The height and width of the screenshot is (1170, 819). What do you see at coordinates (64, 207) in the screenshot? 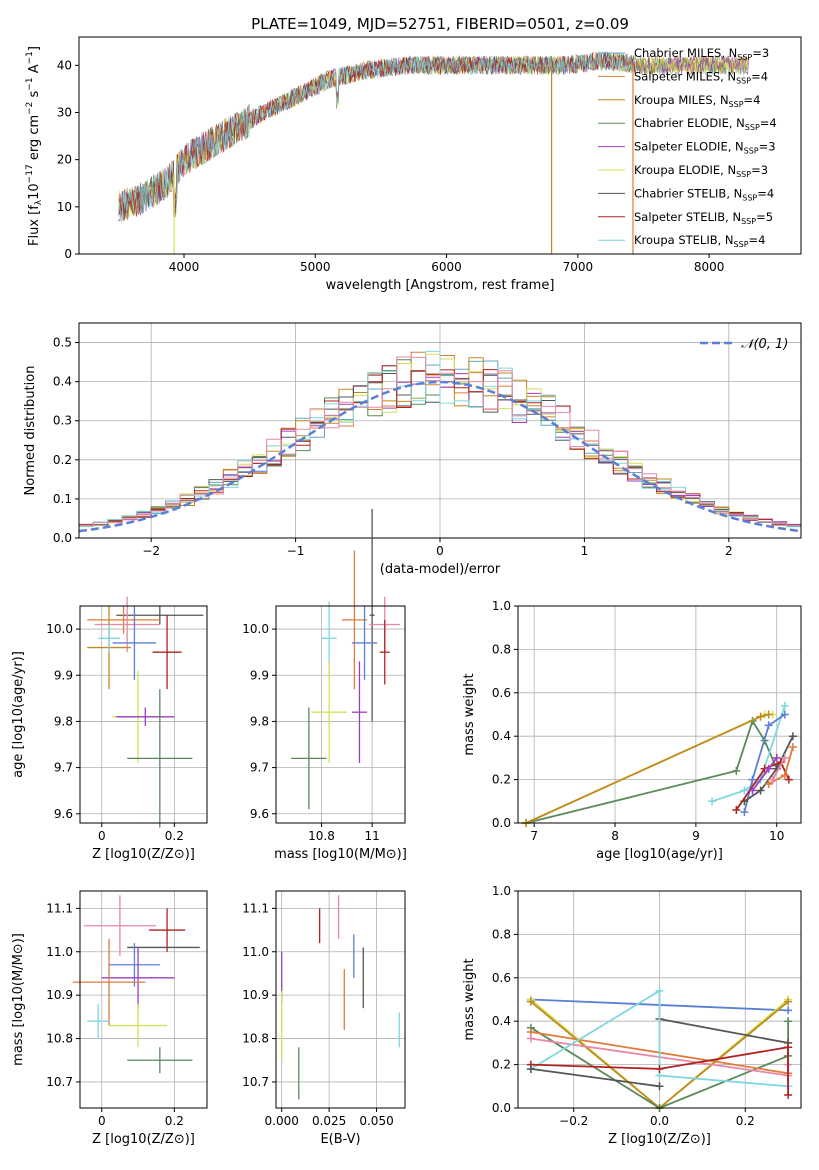
I see `y-tick-label: 10` at bounding box center [64, 207].